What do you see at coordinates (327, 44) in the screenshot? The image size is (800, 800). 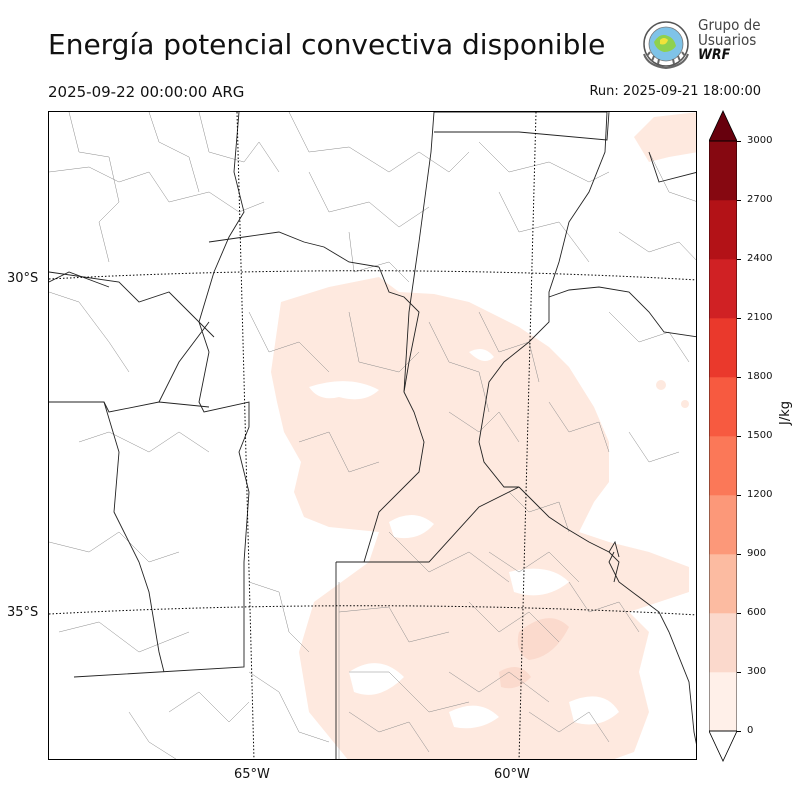 I see `map-title: Energía potencial convectiva disponible` at bounding box center [327, 44].